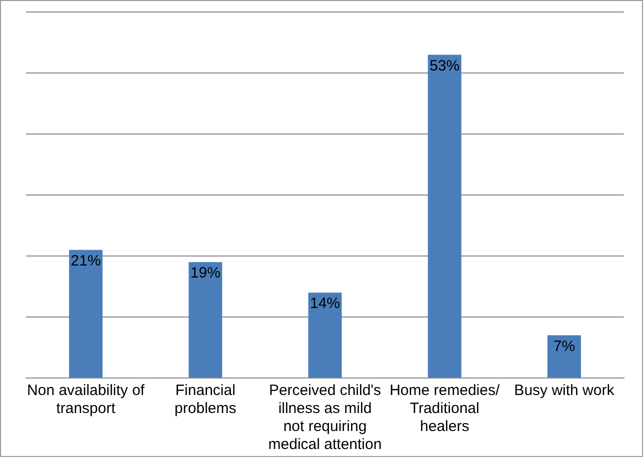 The width and height of the screenshot is (644, 458). Describe the element at coordinates (86, 400) in the screenshot. I see `x-tick-label: Non availability of transport` at that location.